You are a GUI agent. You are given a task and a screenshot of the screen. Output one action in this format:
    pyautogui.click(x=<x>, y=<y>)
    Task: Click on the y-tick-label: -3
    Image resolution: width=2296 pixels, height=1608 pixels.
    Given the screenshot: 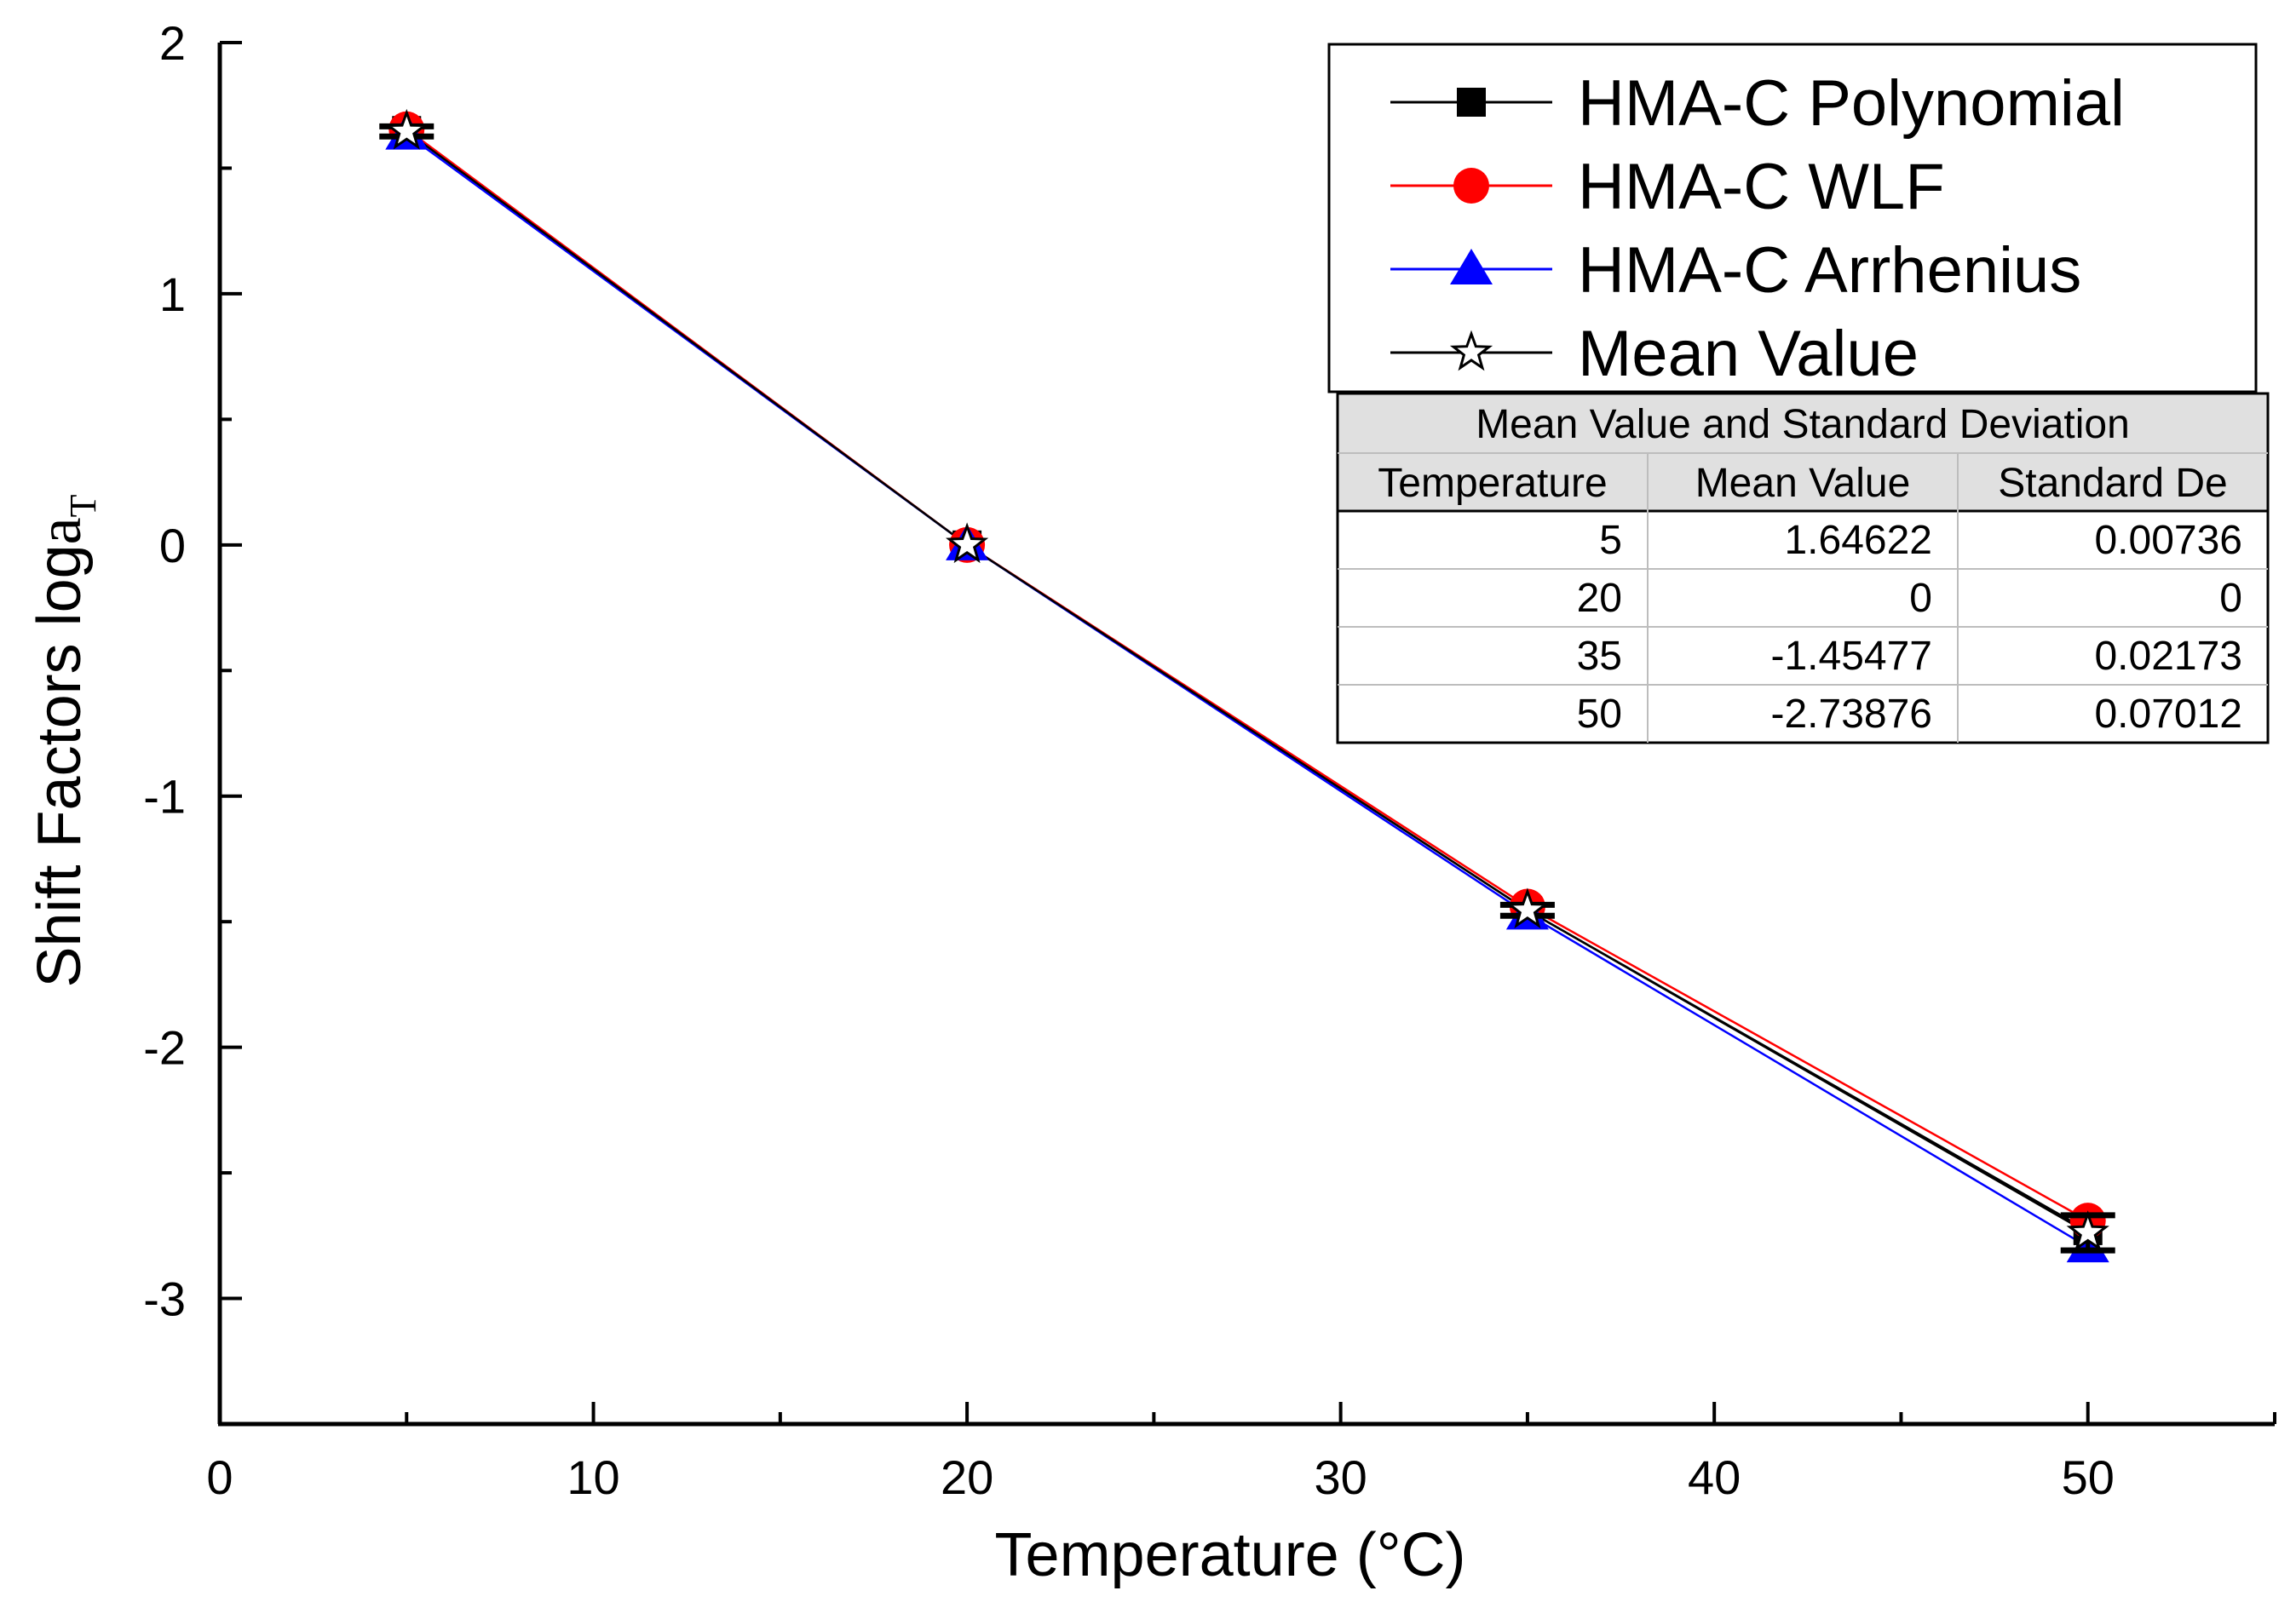 What is the action you would take?
    pyautogui.click(x=164, y=1299)
    